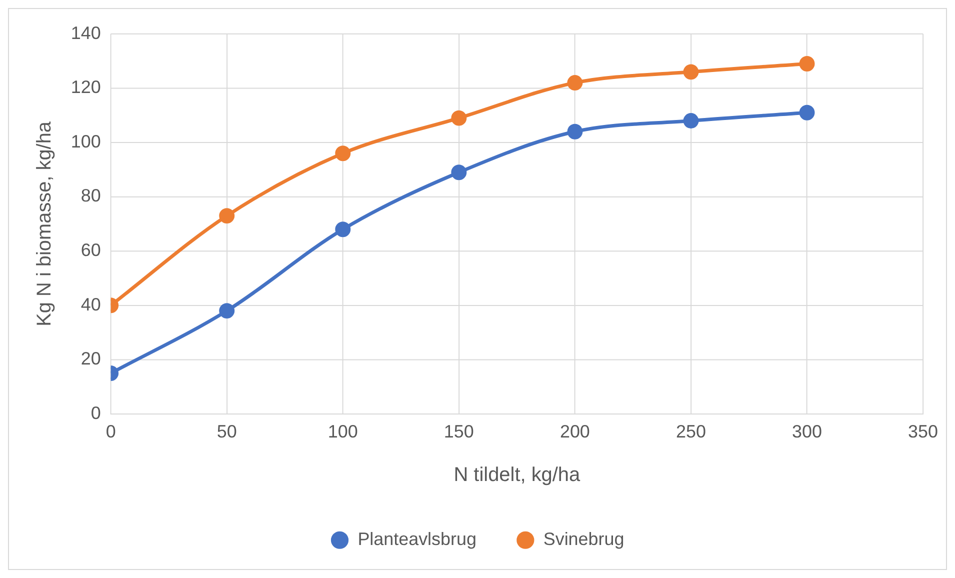 The image size is (955, 578). Describe the element at coordinates (85, 32) in the screenshot. I see `y-tick-label: 140` at that location.